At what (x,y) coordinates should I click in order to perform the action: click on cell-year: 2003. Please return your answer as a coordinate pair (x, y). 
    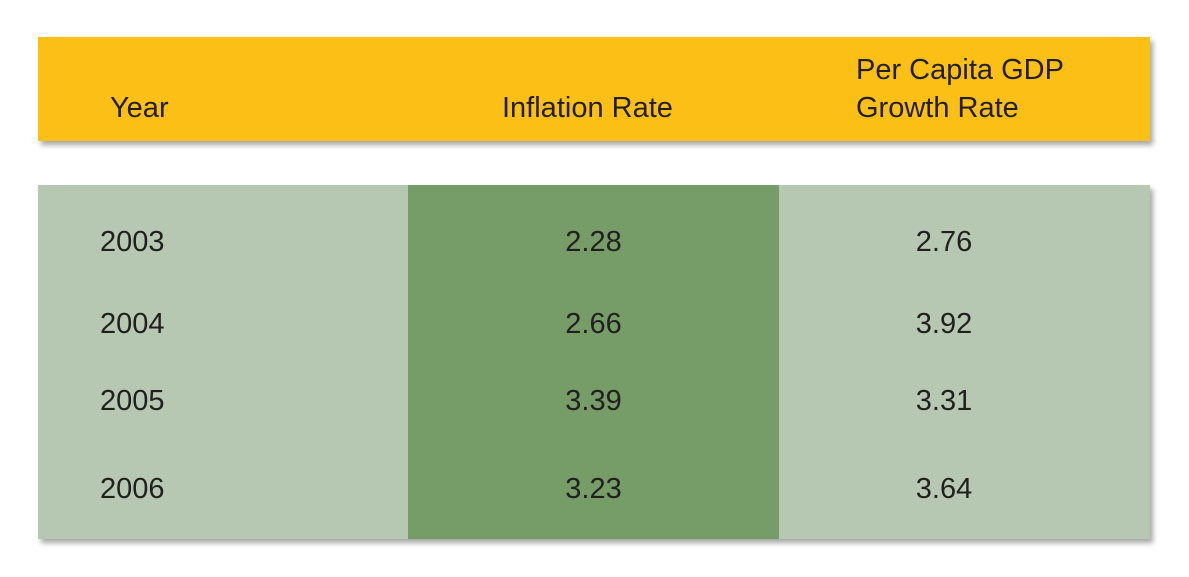
    Looking at the image, I should click on (132, 242).